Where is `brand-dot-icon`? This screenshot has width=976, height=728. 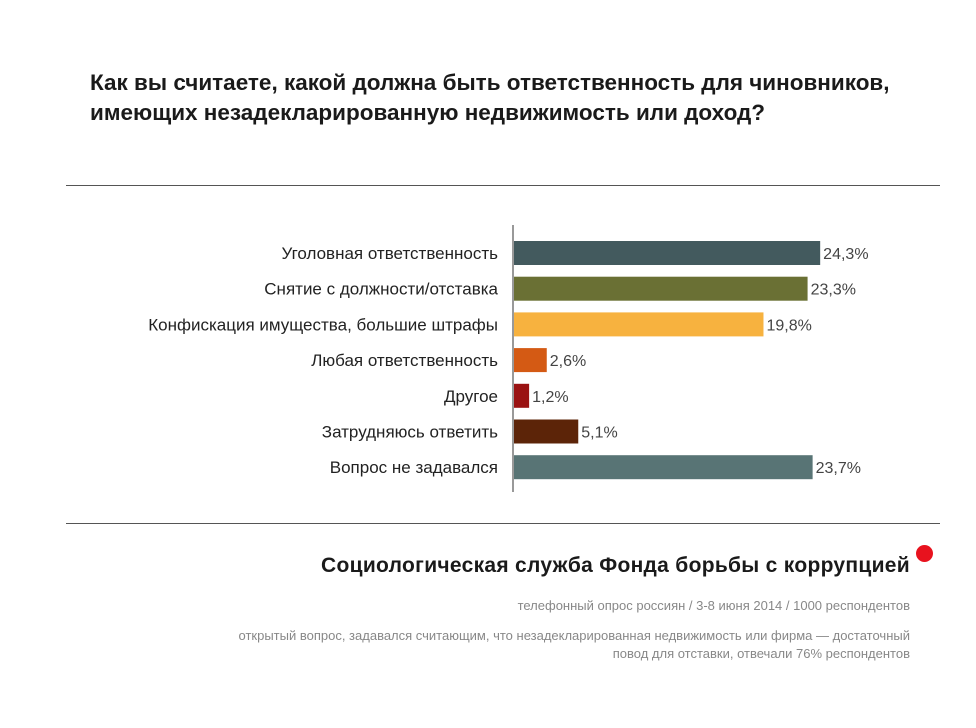
brand-dot-icon is located at coordinates (924, 553).